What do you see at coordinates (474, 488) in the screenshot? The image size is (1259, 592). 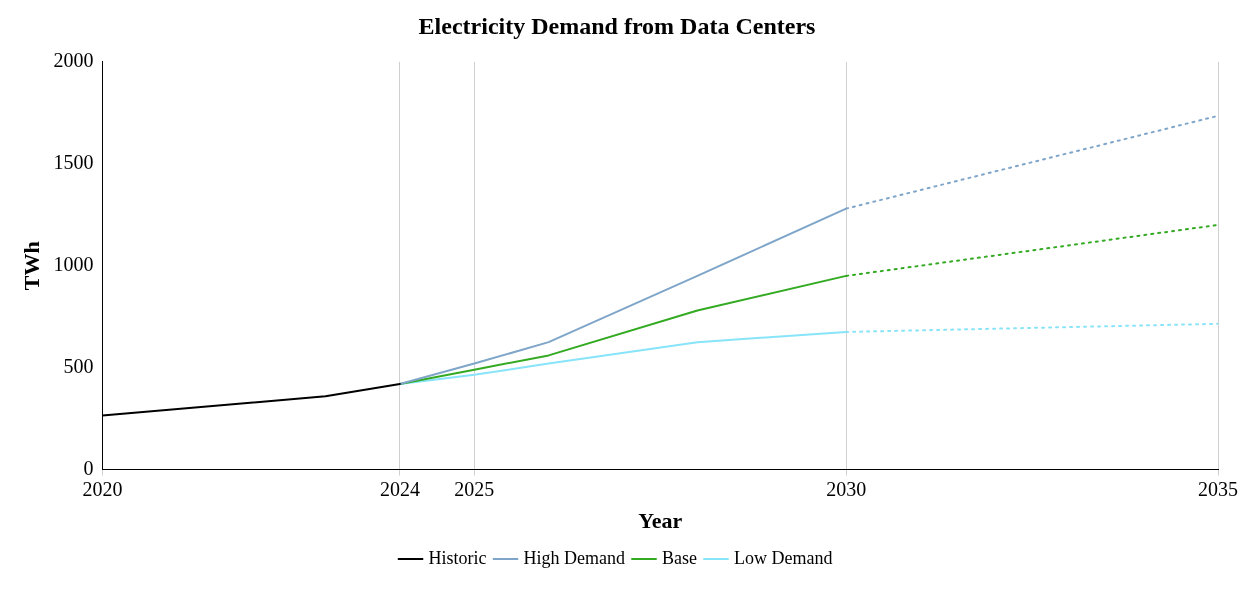 I see `x-tick-label: 2025` at bounding box center [474, 488].